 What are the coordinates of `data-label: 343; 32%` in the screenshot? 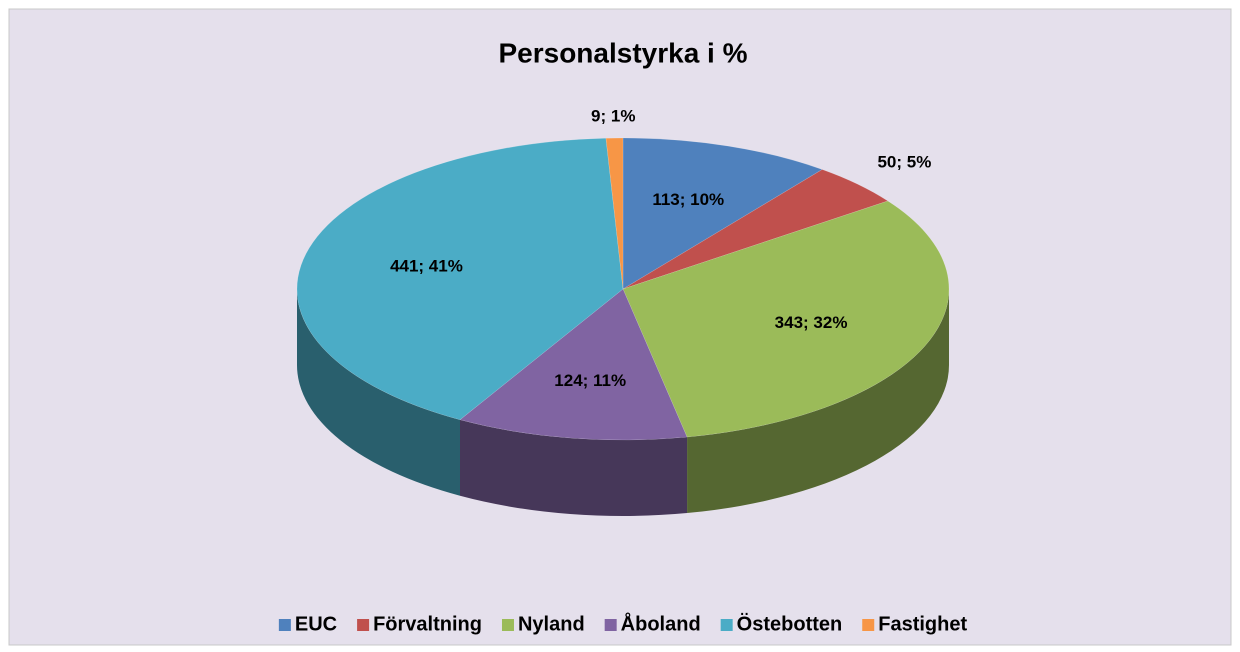 It's located at (811, 322).